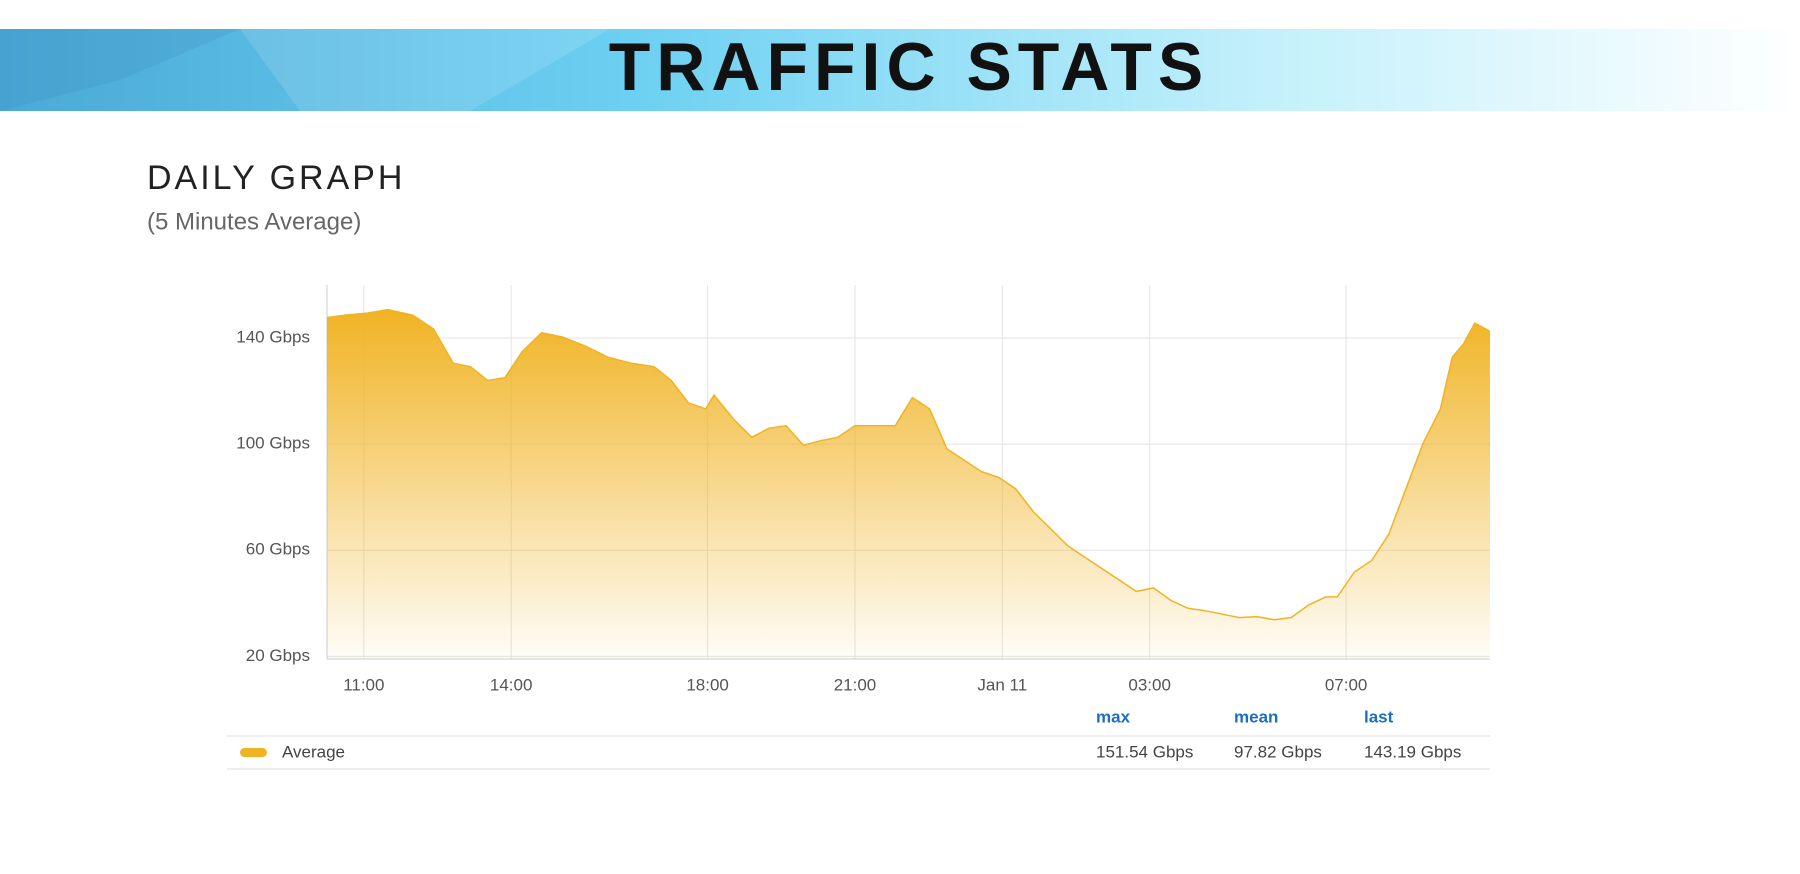 Image resolution: width=1800 pixels, height=874 pixels. What do you see at coordinates (1149, 684) in the screenshot?
I see `x-tick-label: 03:00` at bounding box center [1149, 684].